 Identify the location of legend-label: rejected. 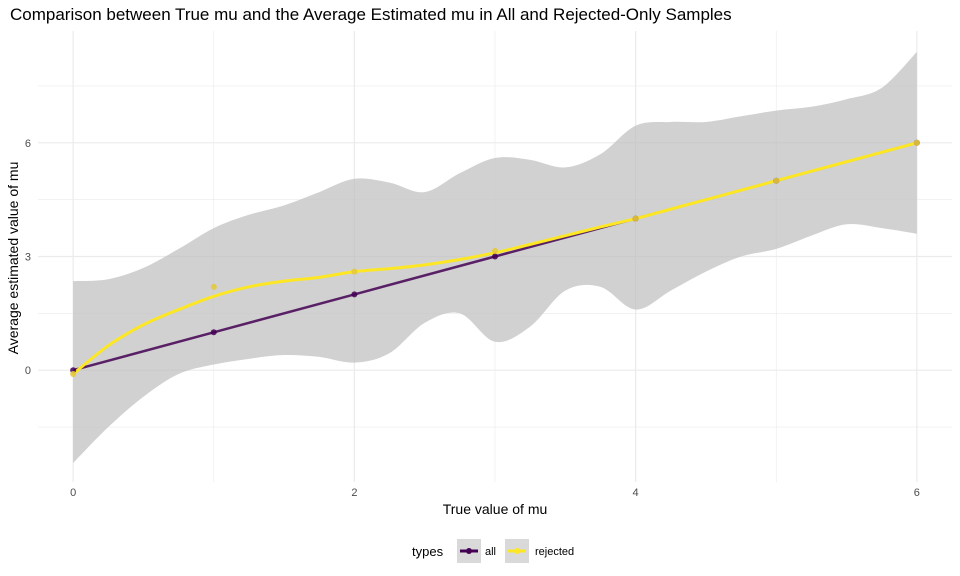
(554, 552).